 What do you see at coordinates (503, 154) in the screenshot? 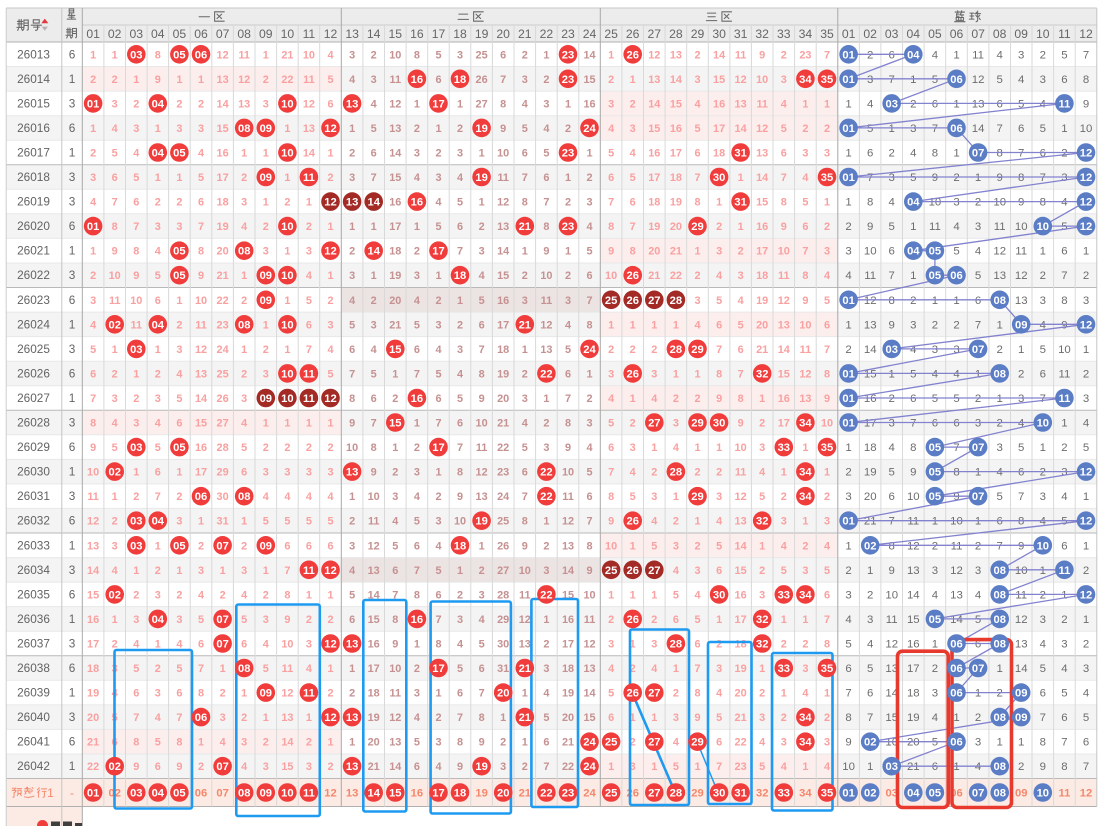
I see `svg-text: 10` at bounding box center [503, 154].